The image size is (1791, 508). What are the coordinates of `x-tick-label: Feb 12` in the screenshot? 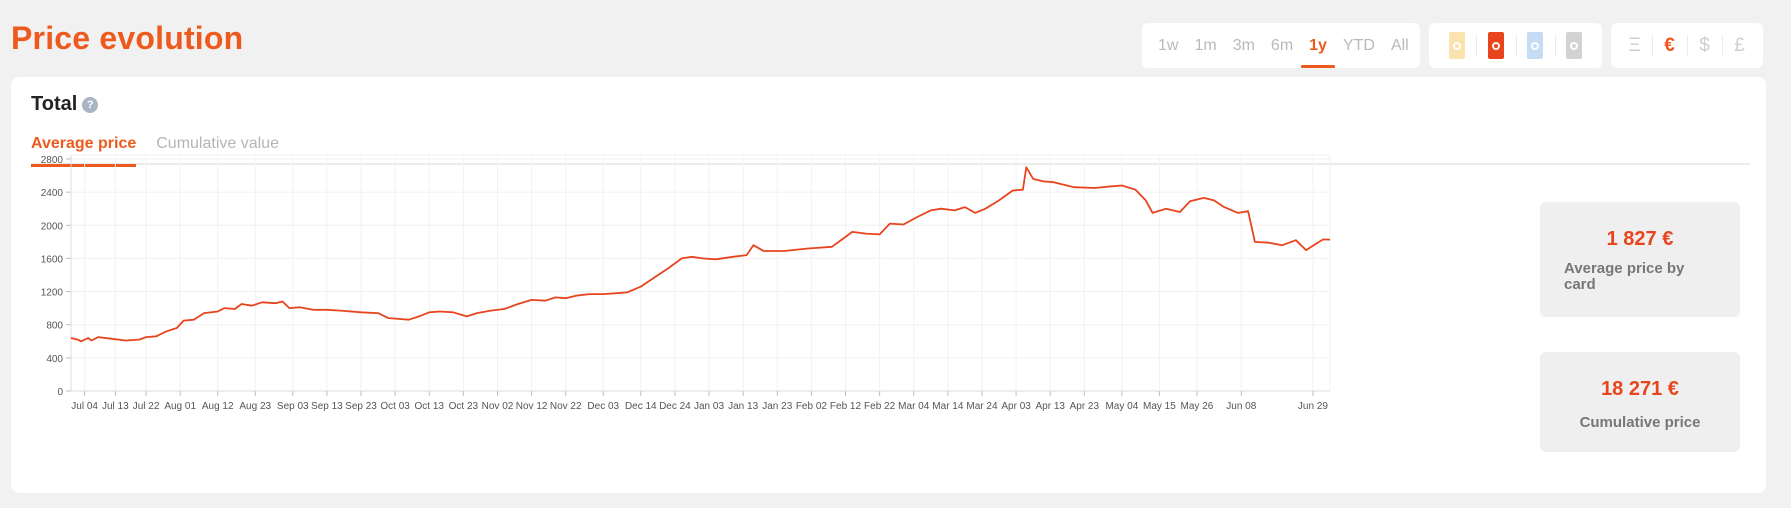 It's located at (846, 406).